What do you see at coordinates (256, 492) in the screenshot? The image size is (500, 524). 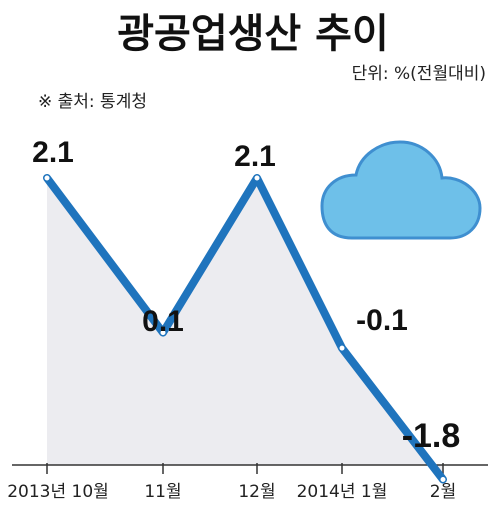 I see `x-tick-label: 12월` at bounding box center [256, 492].